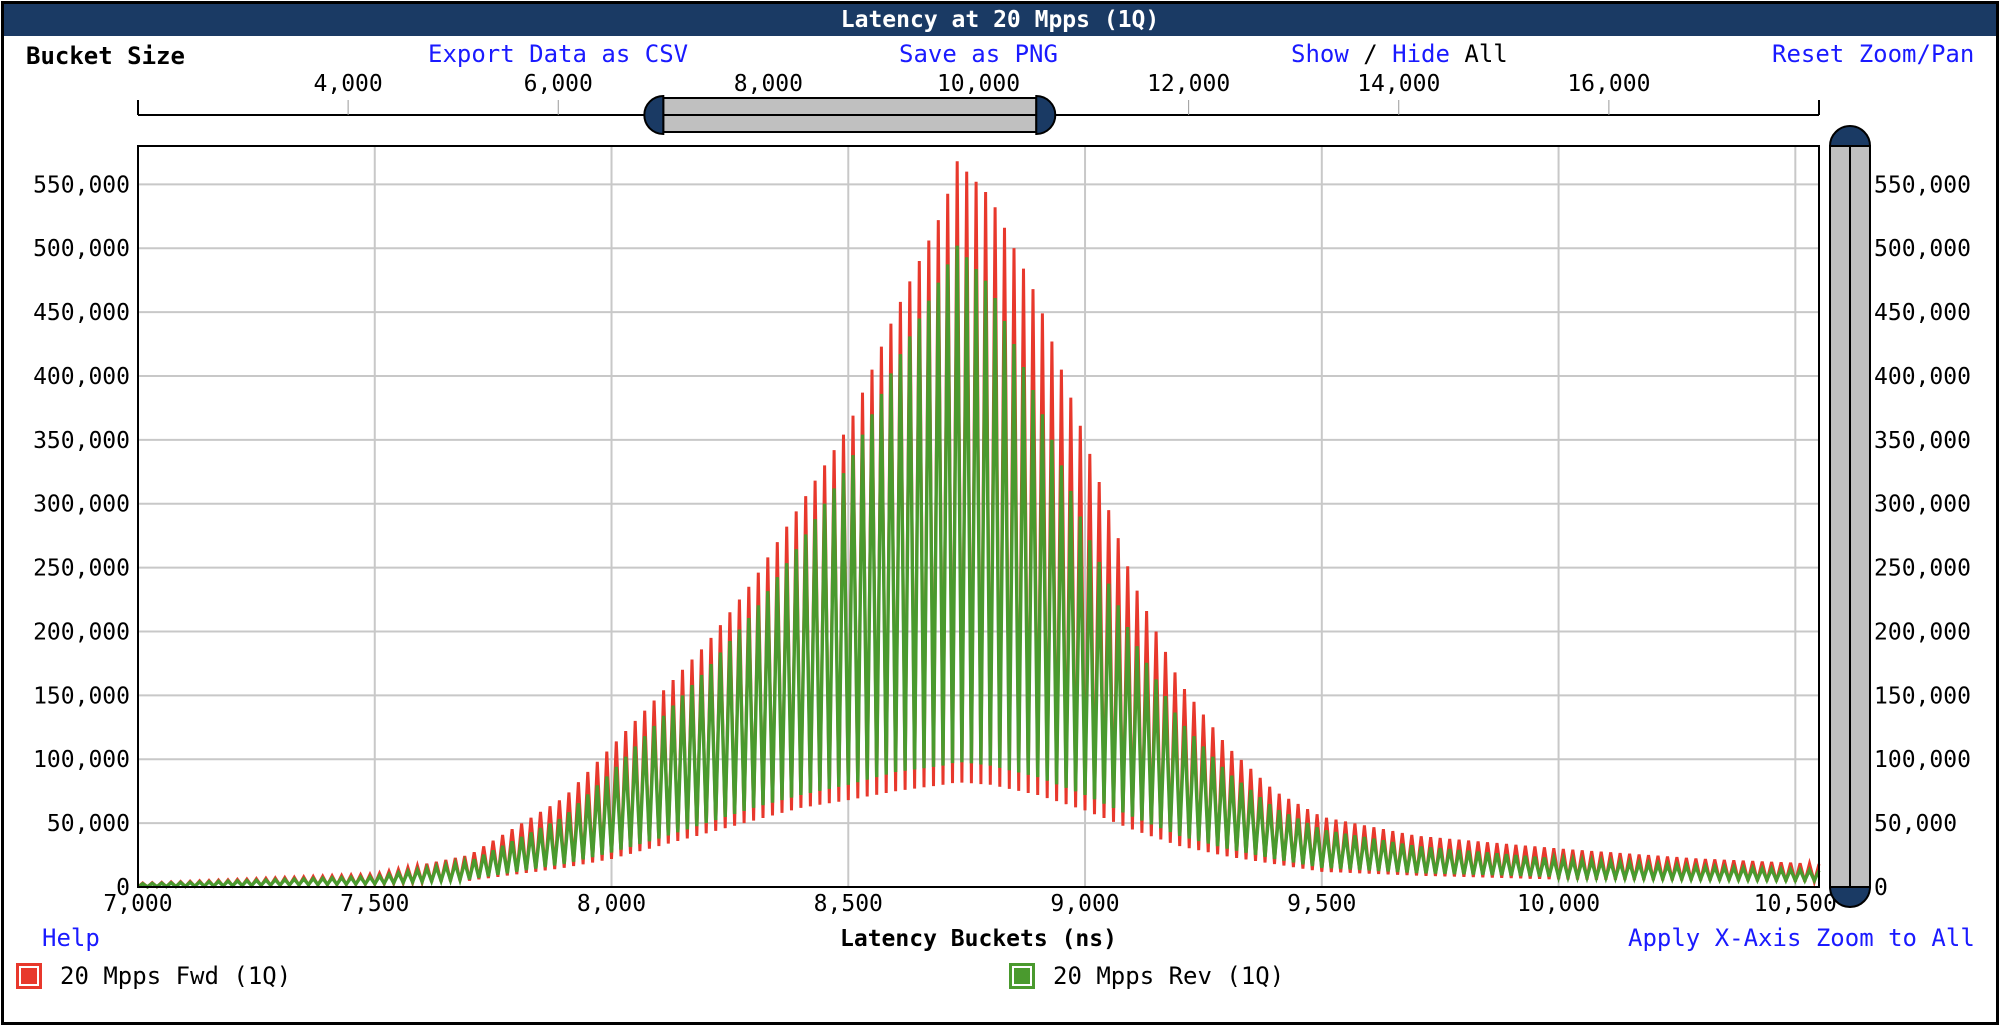  Describe the element at coordinates (1046, 115) in the screenshot. I see `x-range-right-handle` at that location.